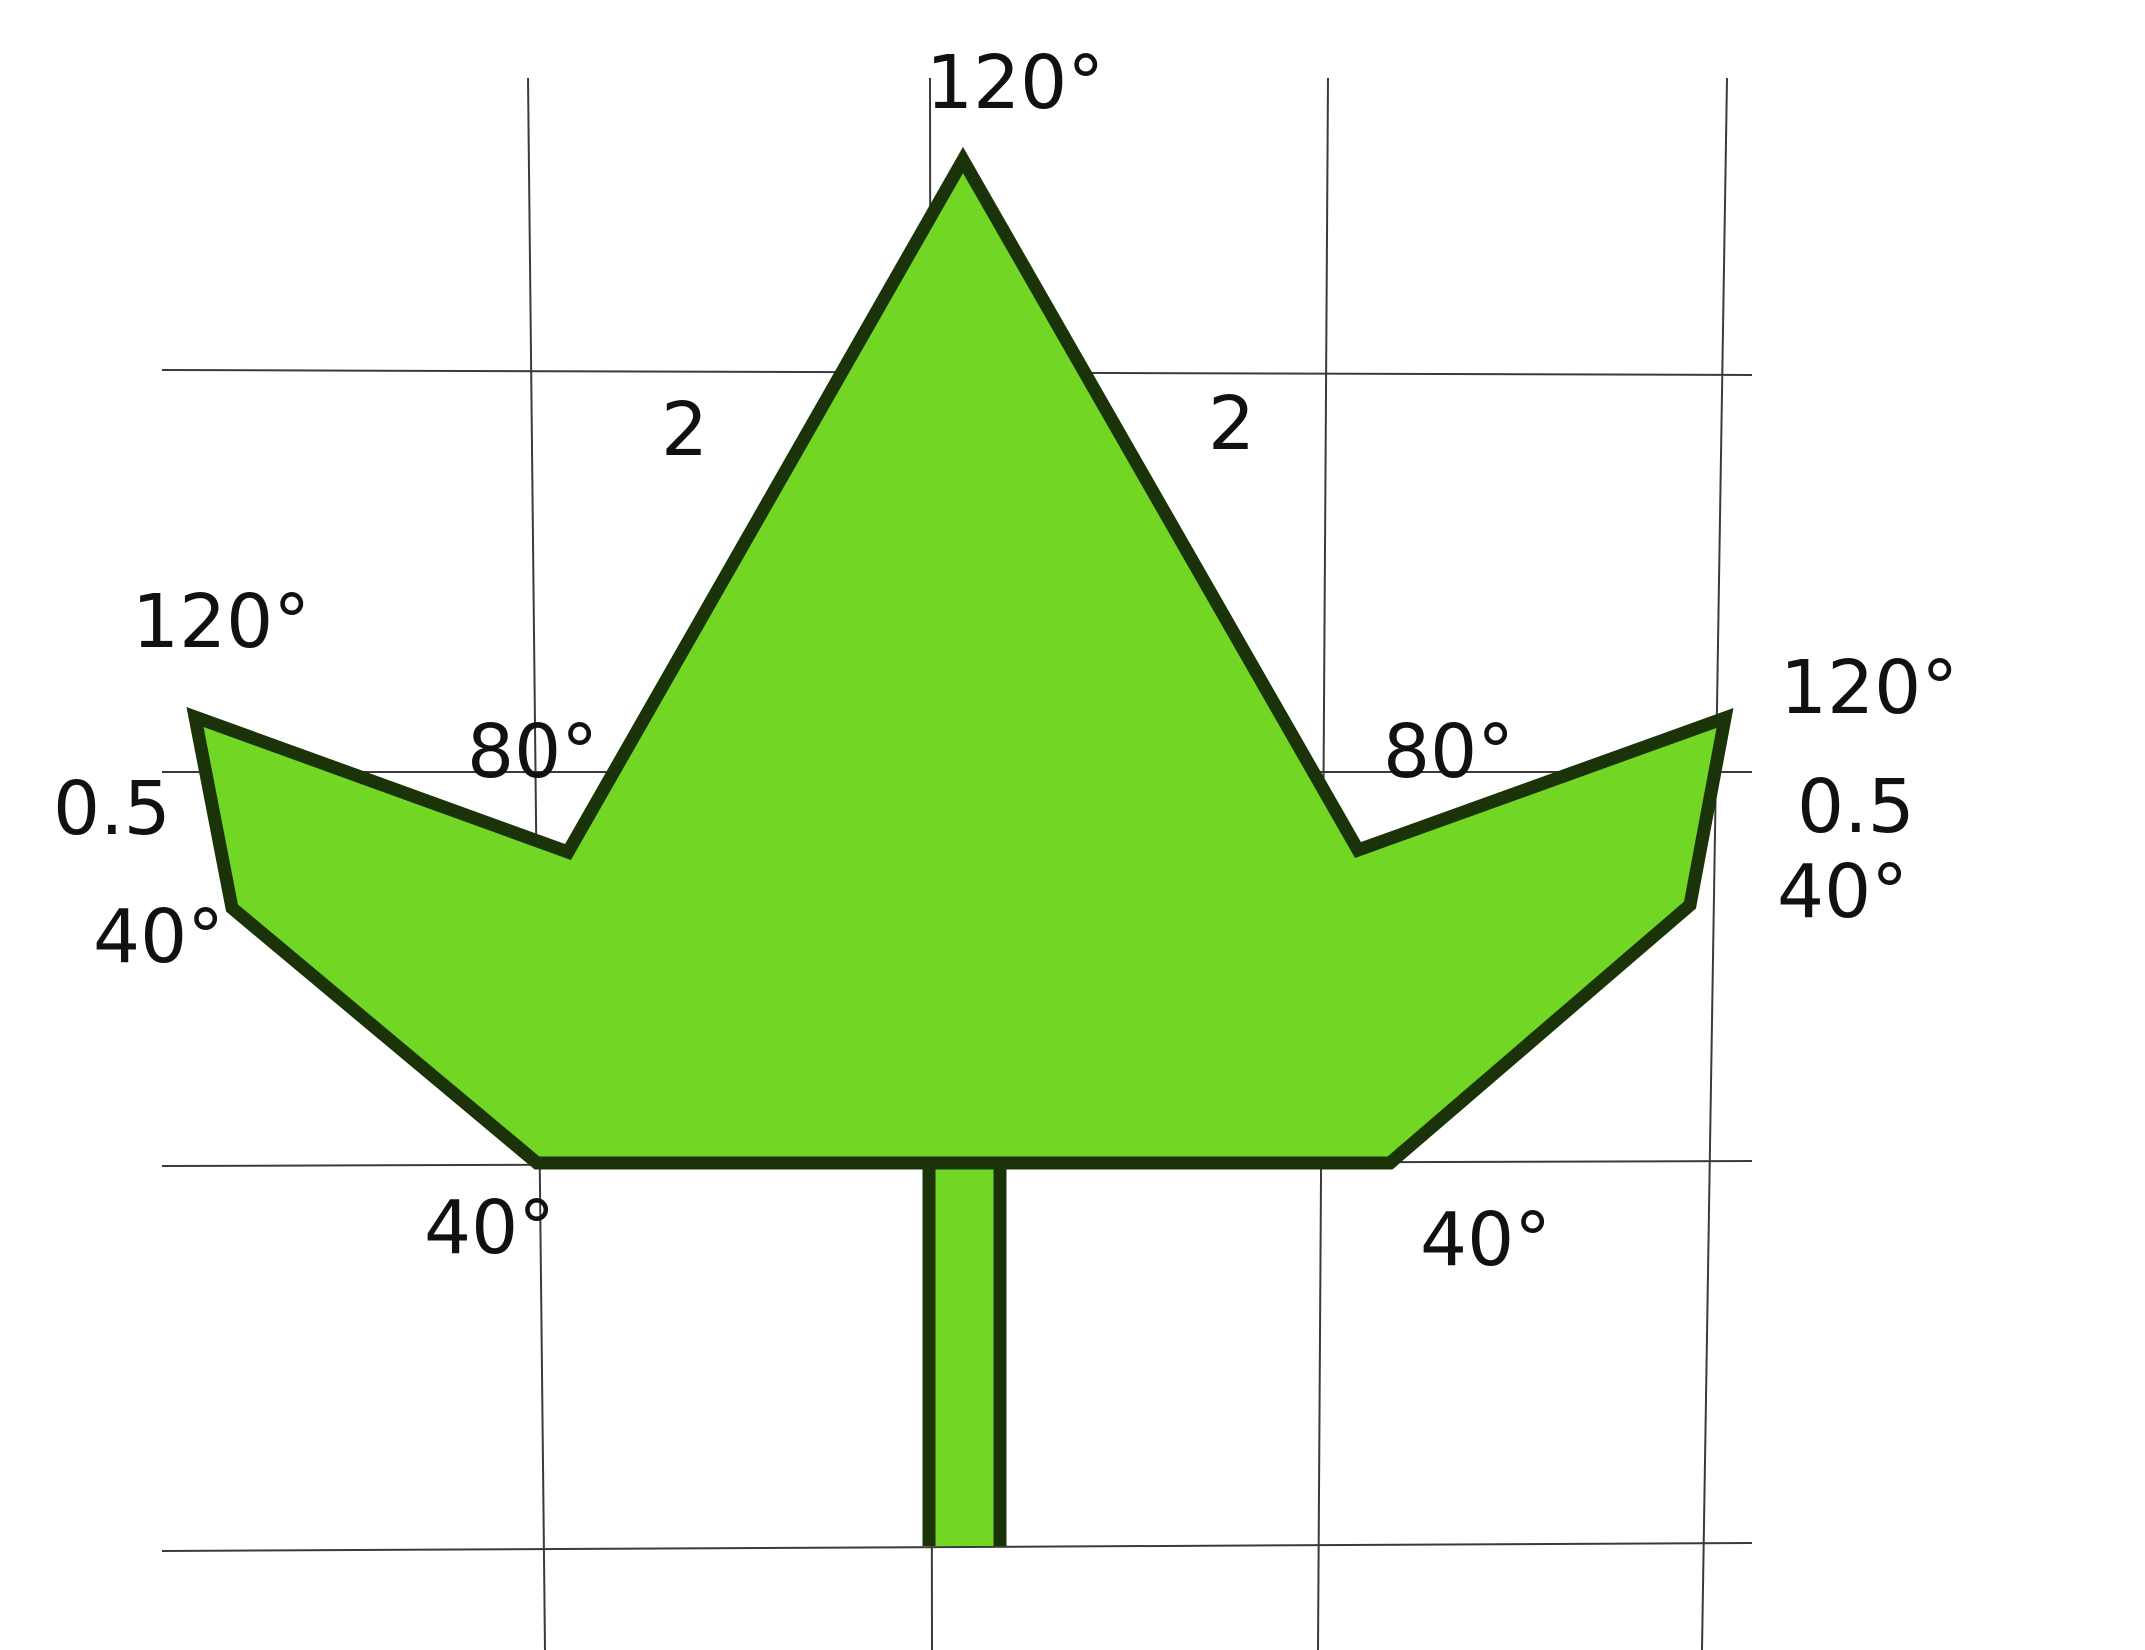  Describe the element at coordinates (489, 1228) in the screenshot. I see `label-left-base-angle: 40°` at that location.